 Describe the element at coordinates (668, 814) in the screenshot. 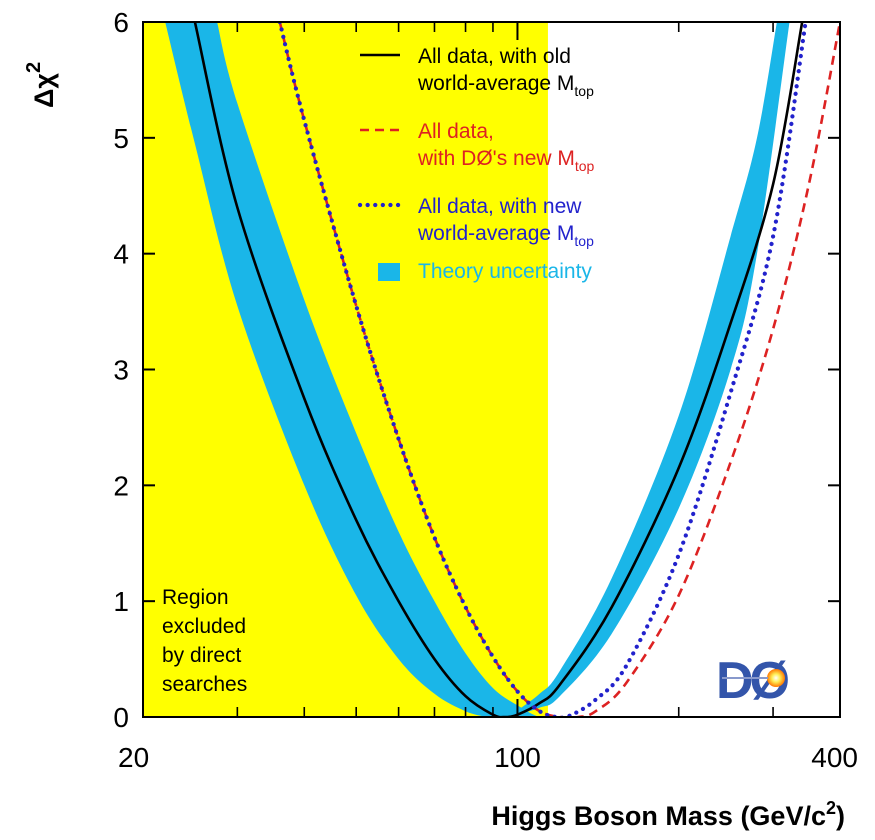

I see `x-axis-title: Higgs Boson Mass (GeV/c2)` at that location.